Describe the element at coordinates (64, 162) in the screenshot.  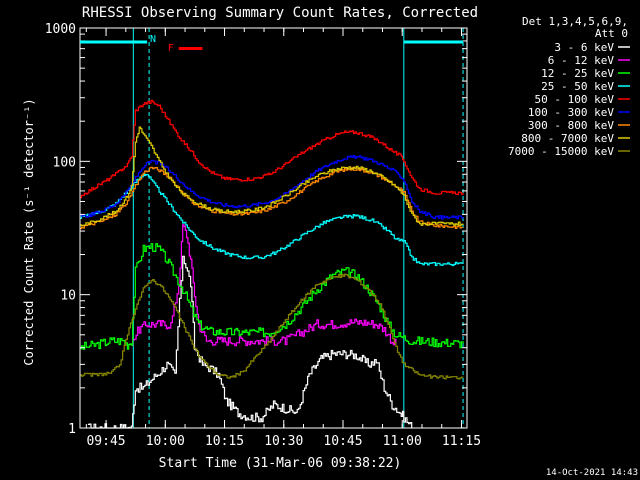
I see `y-tick-label-2: 100` at that location.